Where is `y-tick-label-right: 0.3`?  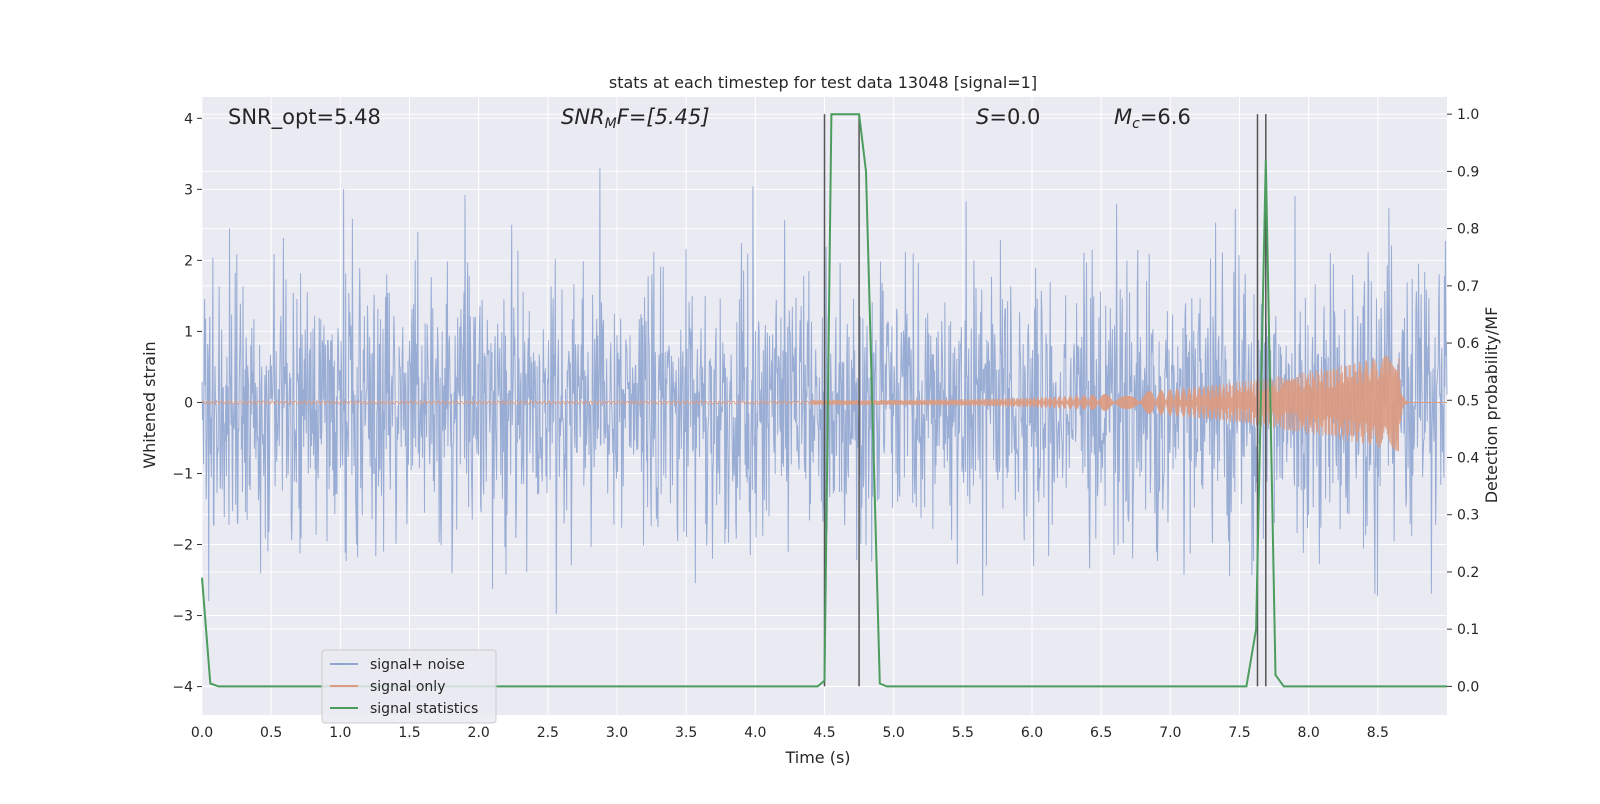
y-tick-label-right: 0.3 is located at coordinates (1468, 516).